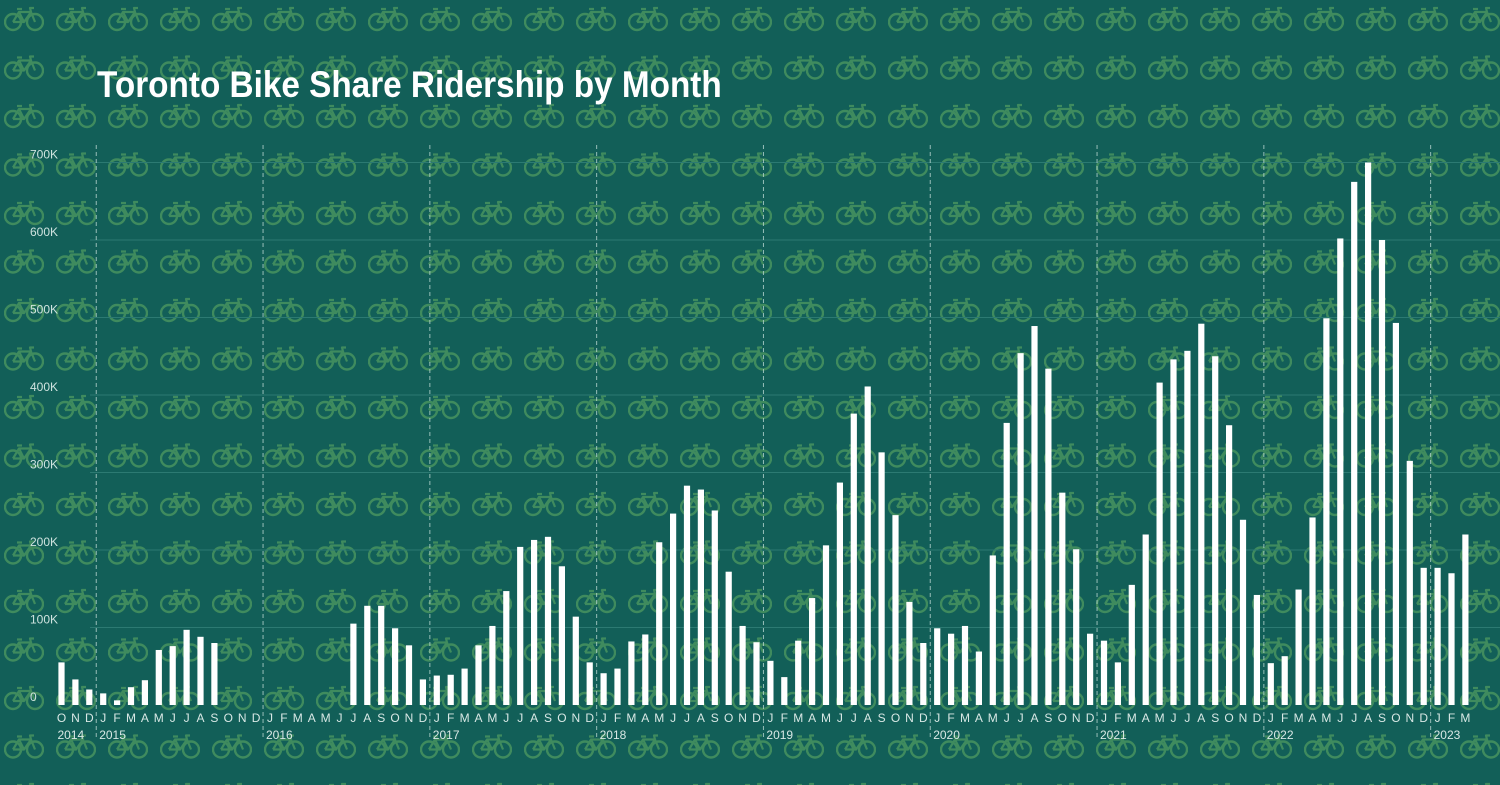 Image resolution: width=1500 pixels, height=785 pixels. I want to click on y-tick-label: 300K, so click(44, 465).